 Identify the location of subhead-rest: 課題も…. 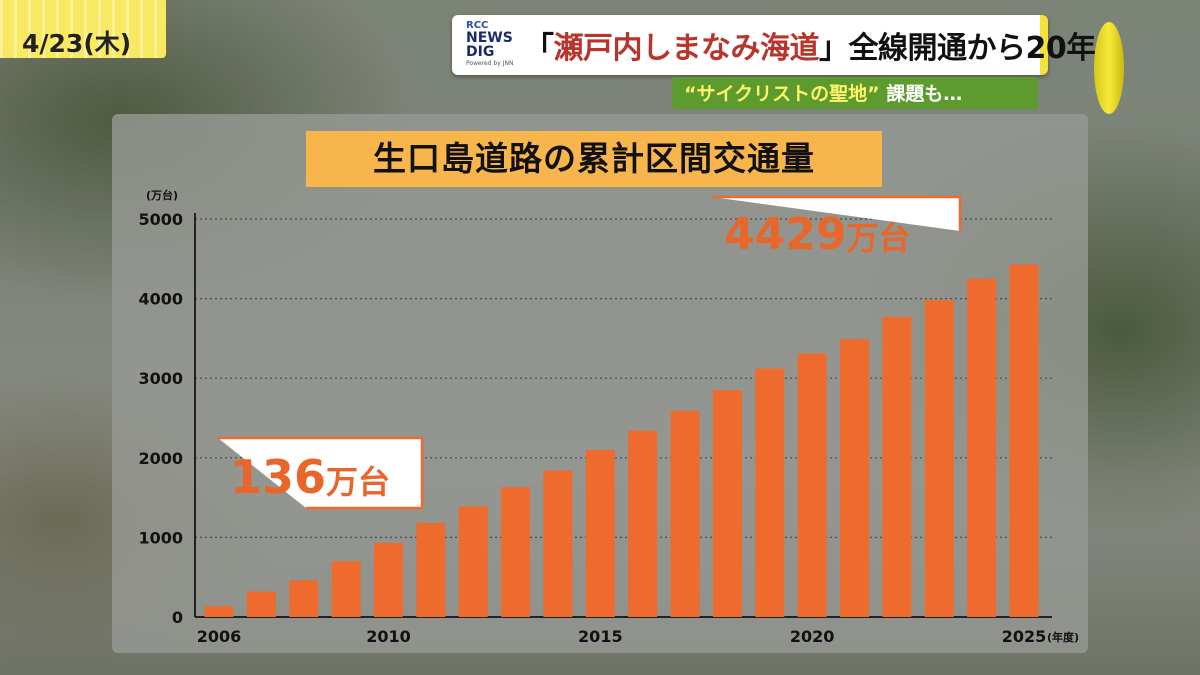
(921, 94).